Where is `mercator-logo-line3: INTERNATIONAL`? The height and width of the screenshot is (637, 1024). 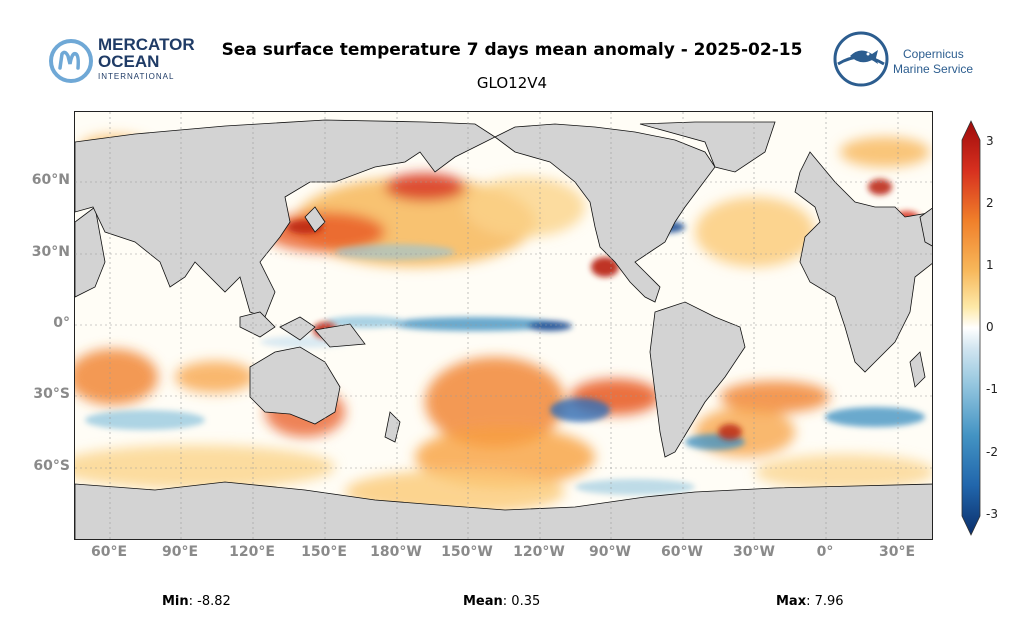
mercator-logo-line3: INTERNATIONAL is located at coordinates (136, 76).